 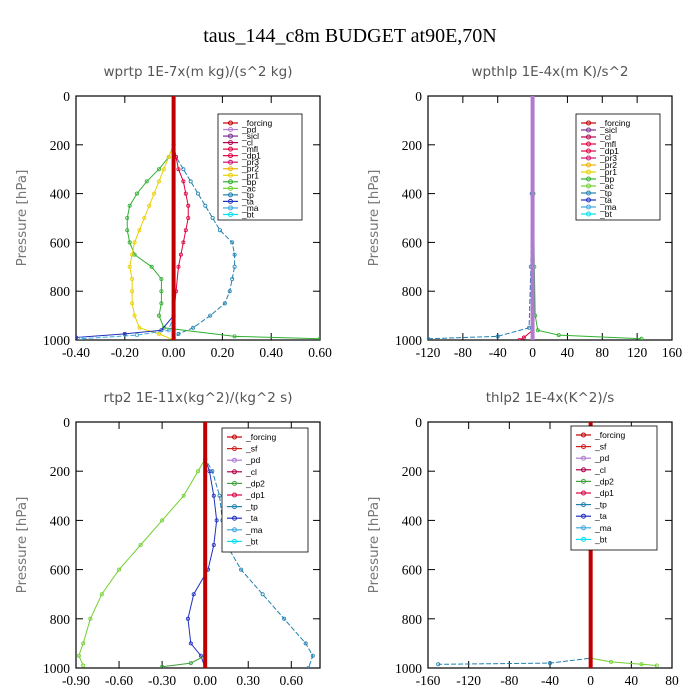 I want to click on legend-label: _pr1, so click(x=608, y=172).